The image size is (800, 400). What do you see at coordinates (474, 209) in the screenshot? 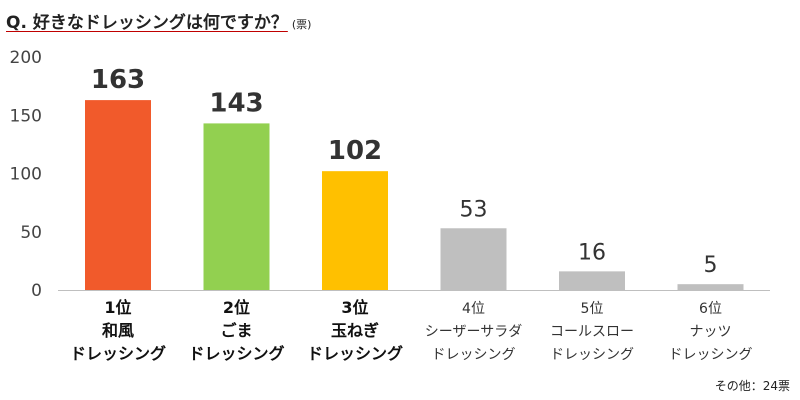
I see `data-label: 53` at bounding box center [474, 209].